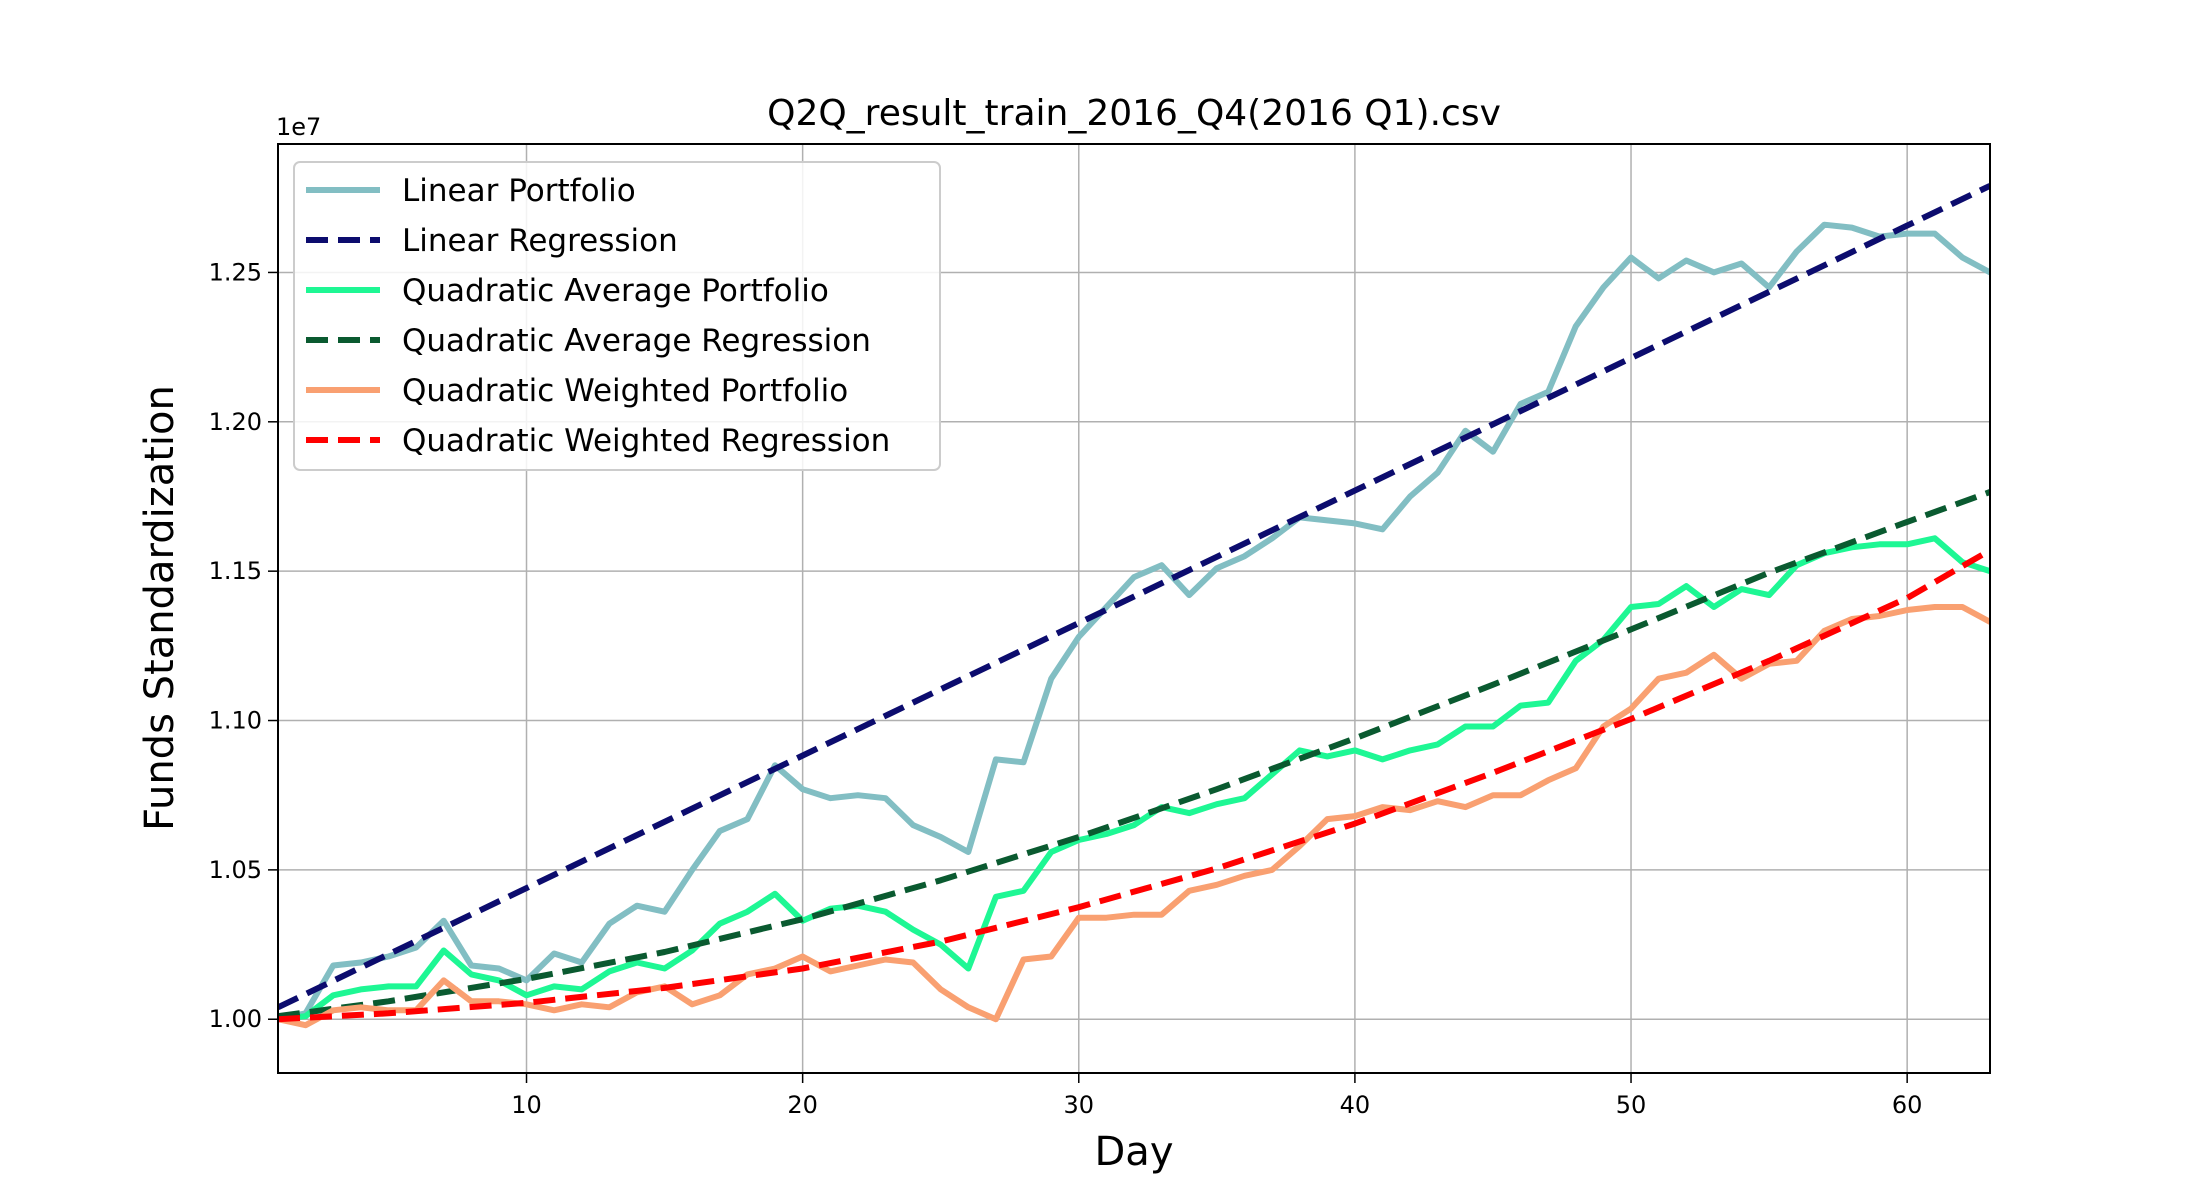 The width and height of the screenshot is (2200, 1200). I want to click on x-tick-label: 30, so click(1079, 1105).